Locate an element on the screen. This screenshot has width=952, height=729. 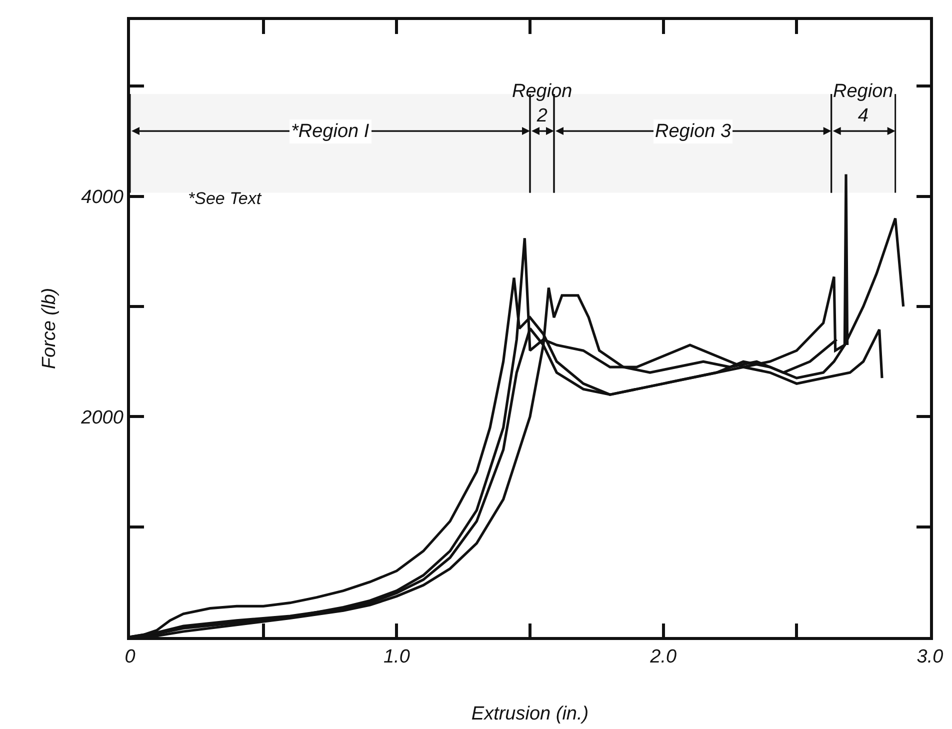
x-tick-label: 3.0 is located at coordinates (930, 657).